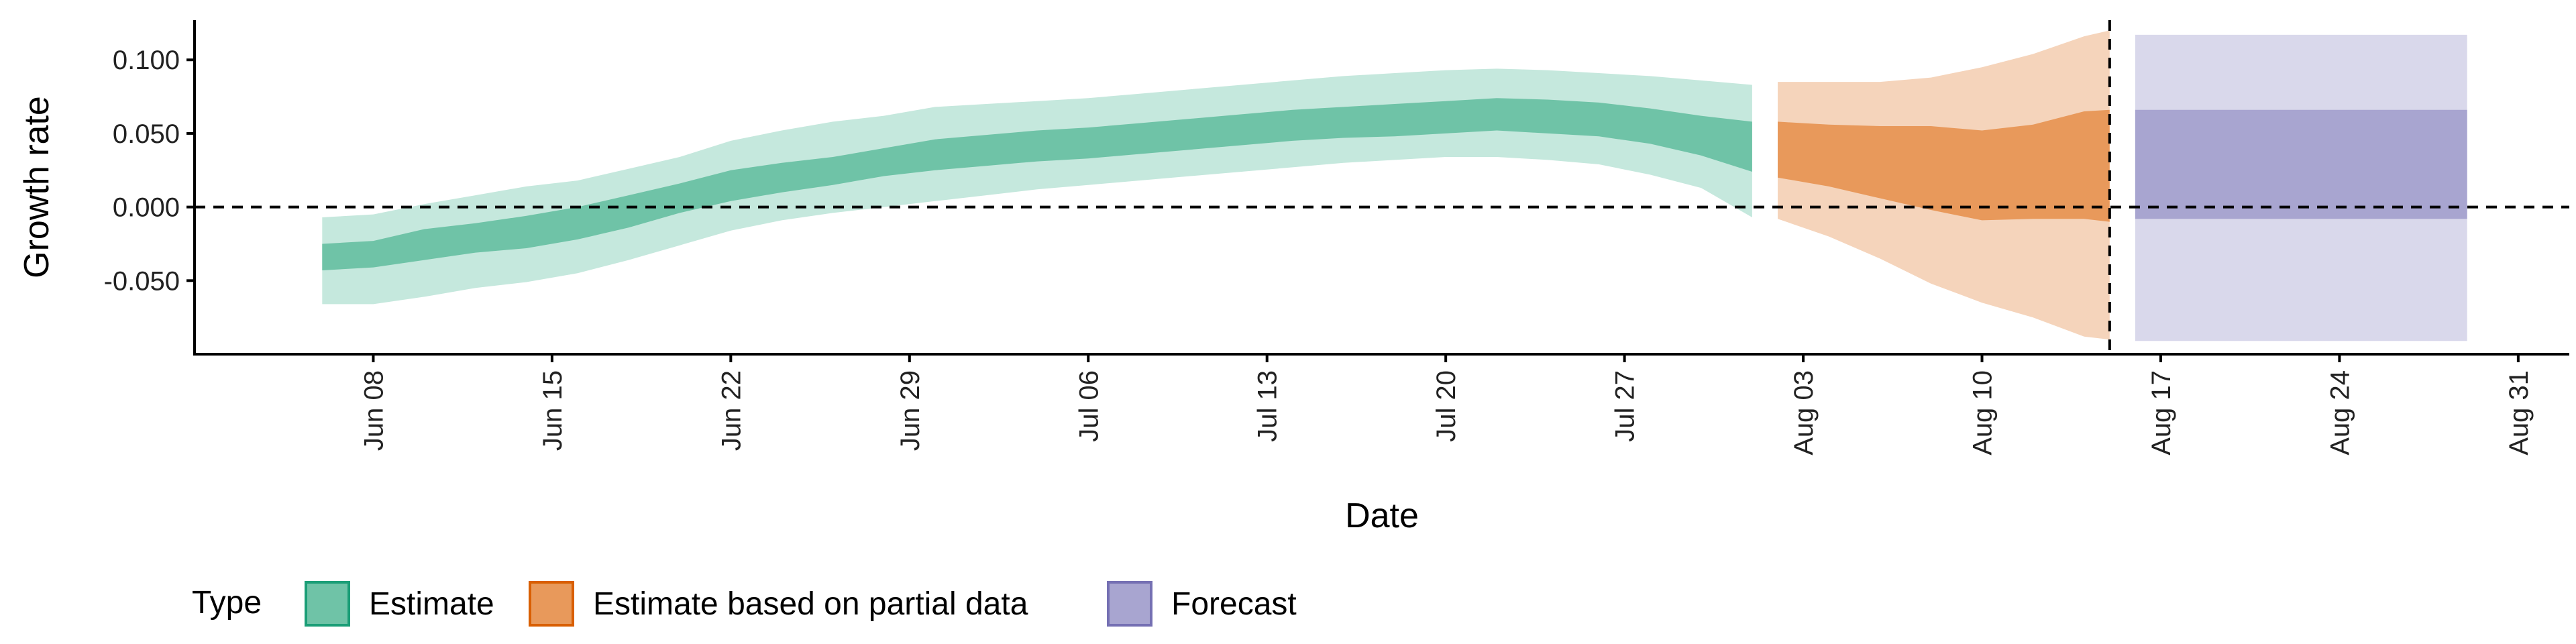  I want to click on x-tick-label: Jun 08, so click(373, 410).